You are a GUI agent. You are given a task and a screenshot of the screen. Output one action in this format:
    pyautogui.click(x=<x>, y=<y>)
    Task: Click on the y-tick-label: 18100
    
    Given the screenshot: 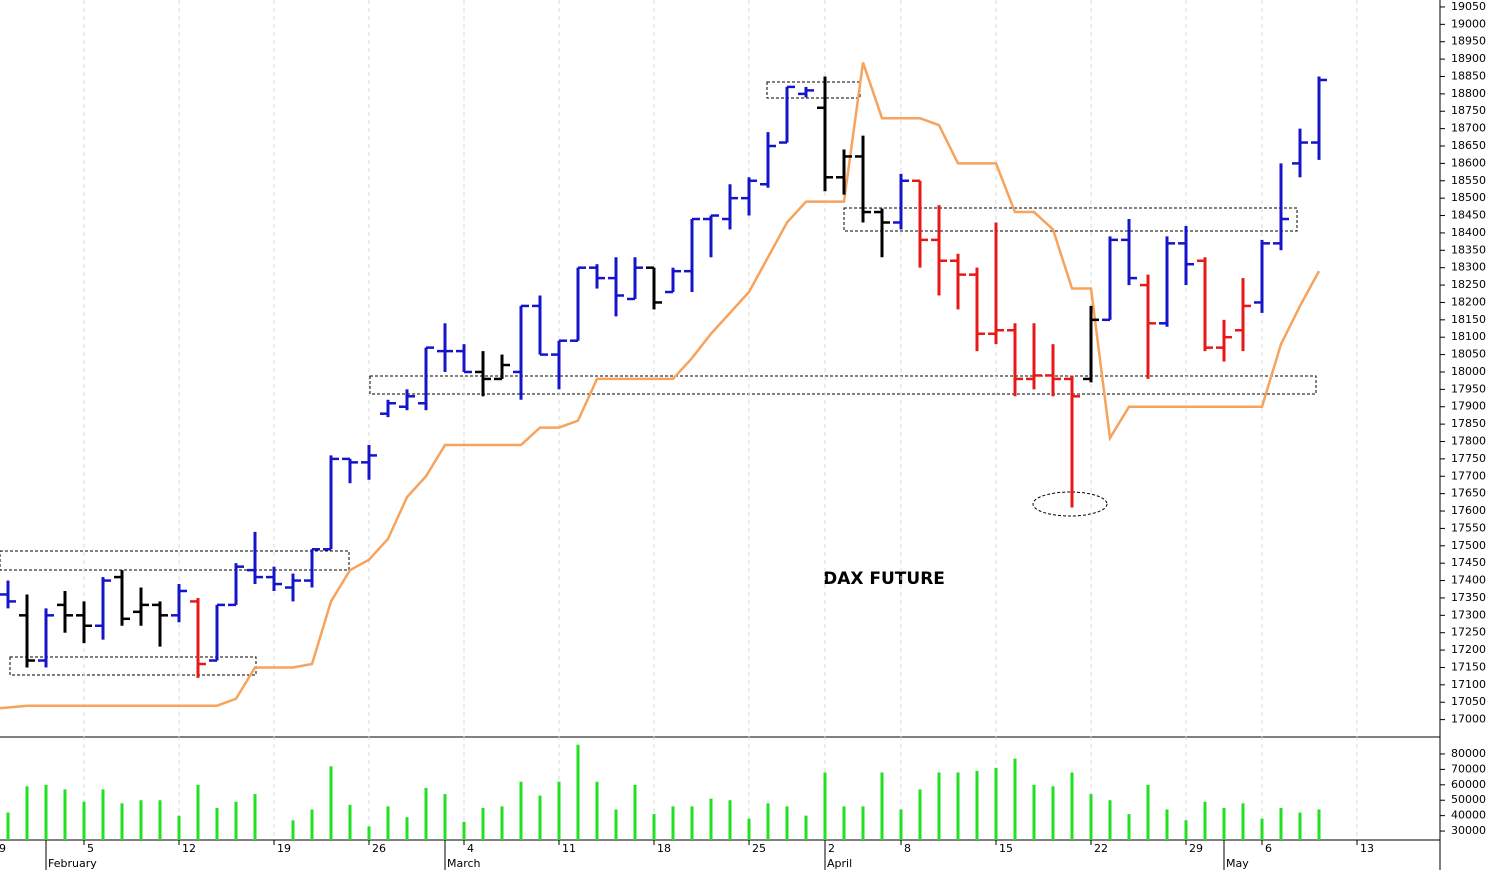 What is the action you would take?
    pyautogui.click(x=1468, y=336)
    